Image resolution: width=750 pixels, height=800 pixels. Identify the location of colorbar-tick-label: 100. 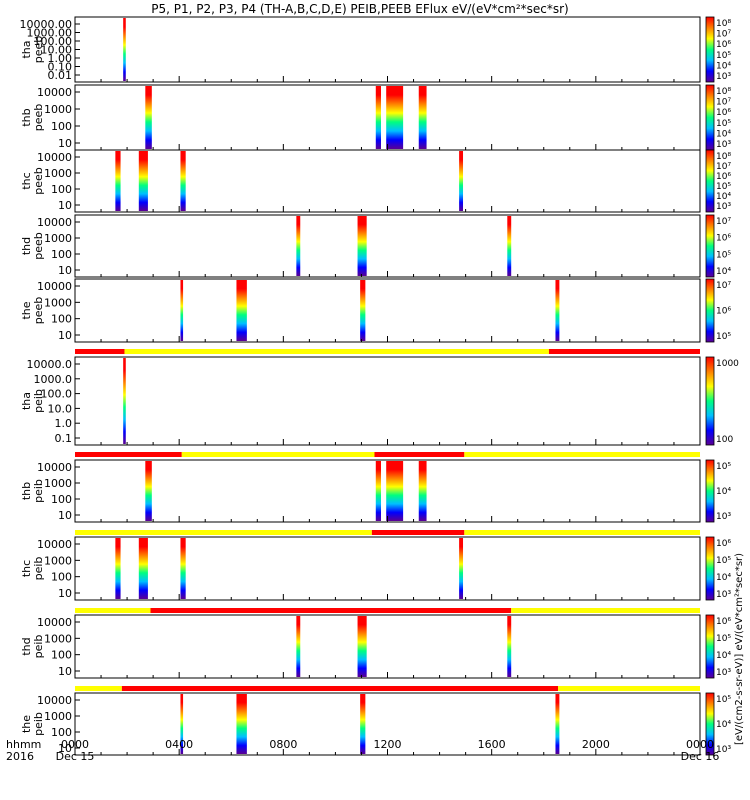
(724, 440).